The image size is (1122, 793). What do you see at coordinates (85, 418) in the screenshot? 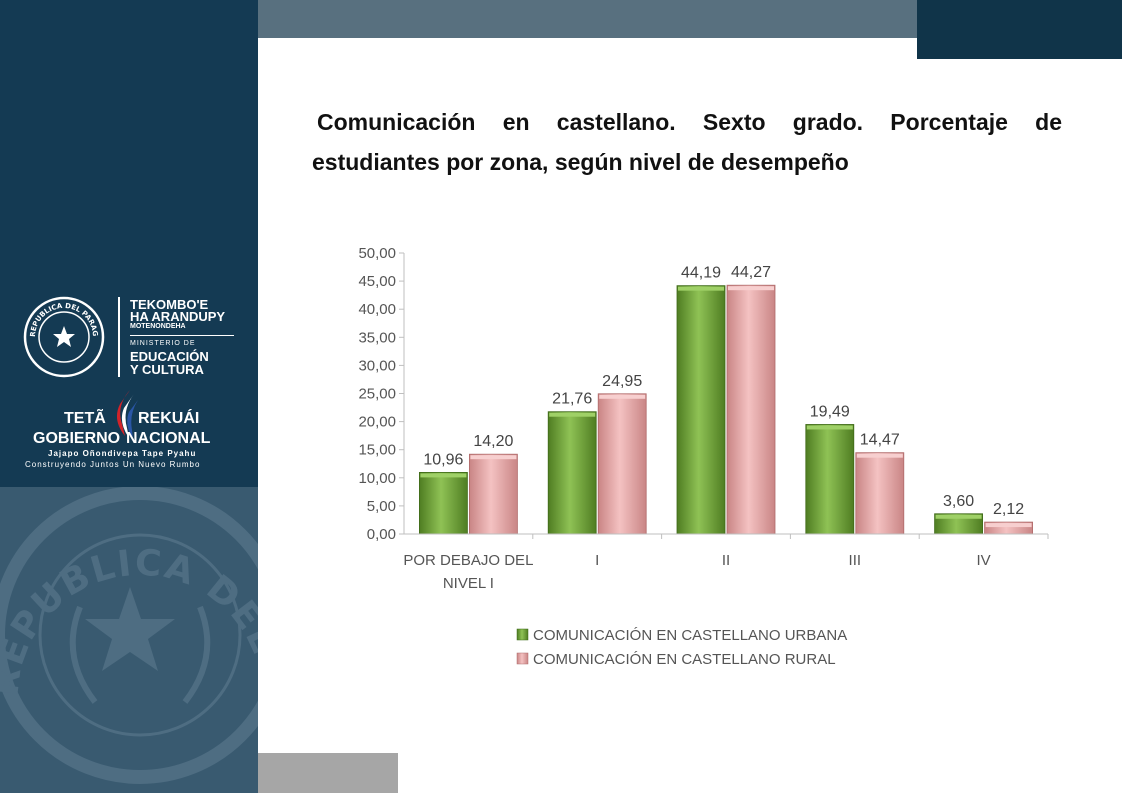
I see `gov-teta: TETÃ` at bounding box center [85, 418].